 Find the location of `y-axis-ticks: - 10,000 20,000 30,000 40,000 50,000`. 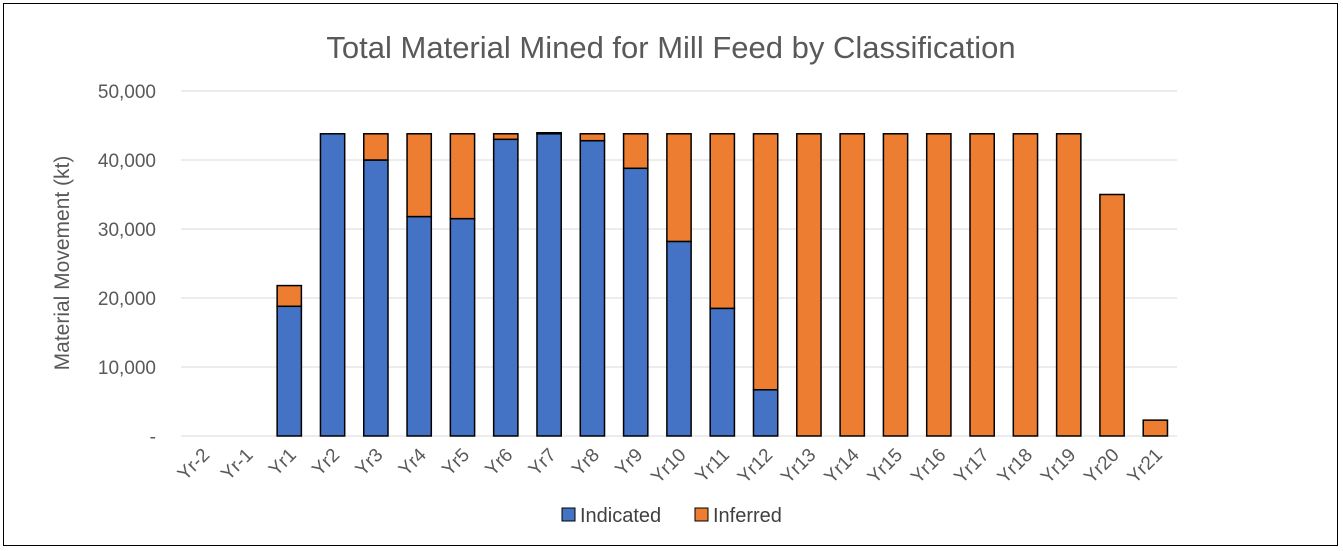

y-axis-ticks: - 10,000 20,000 30,000 40,000 50,000 is located at coordinates (127, 265).